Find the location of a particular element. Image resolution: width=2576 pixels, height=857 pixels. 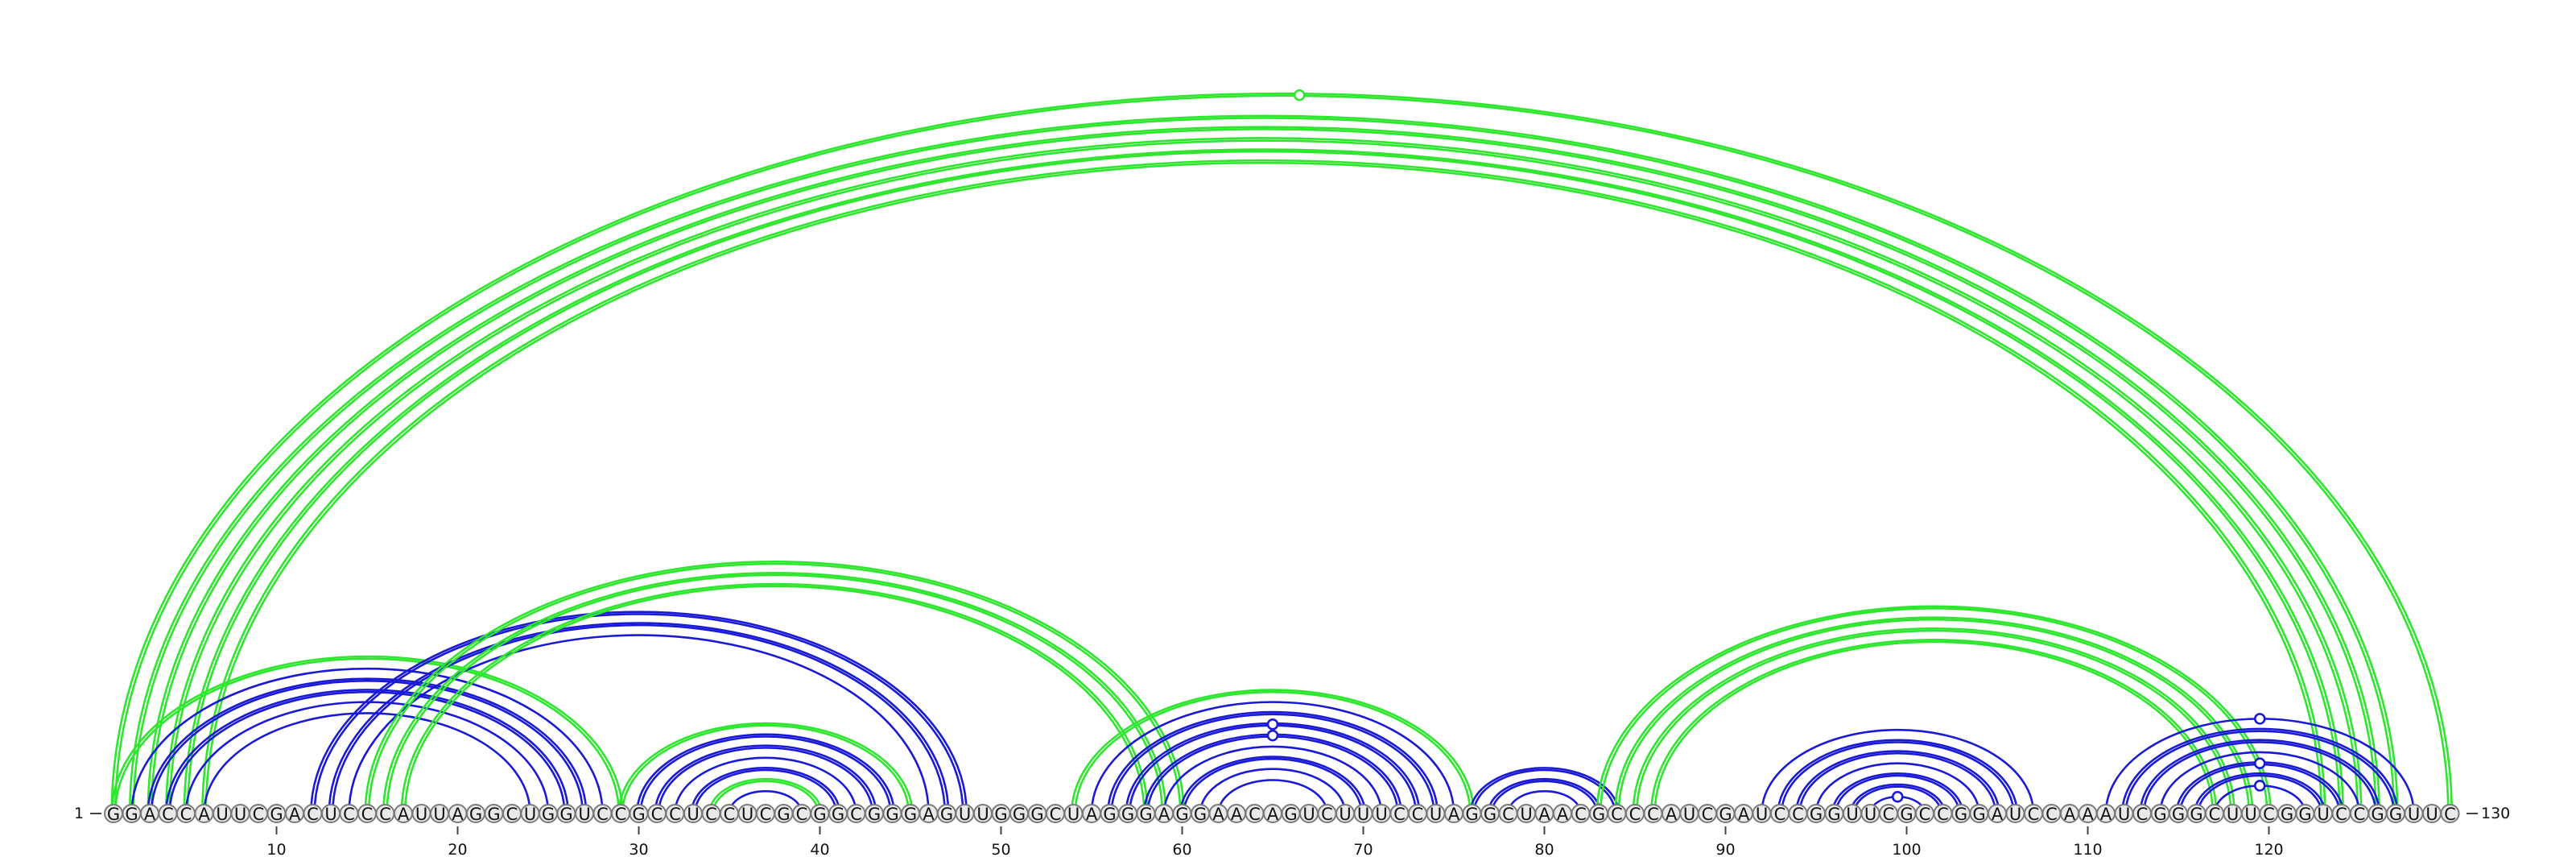

nucleotide-55: A is located at coordinates (1092, 814).